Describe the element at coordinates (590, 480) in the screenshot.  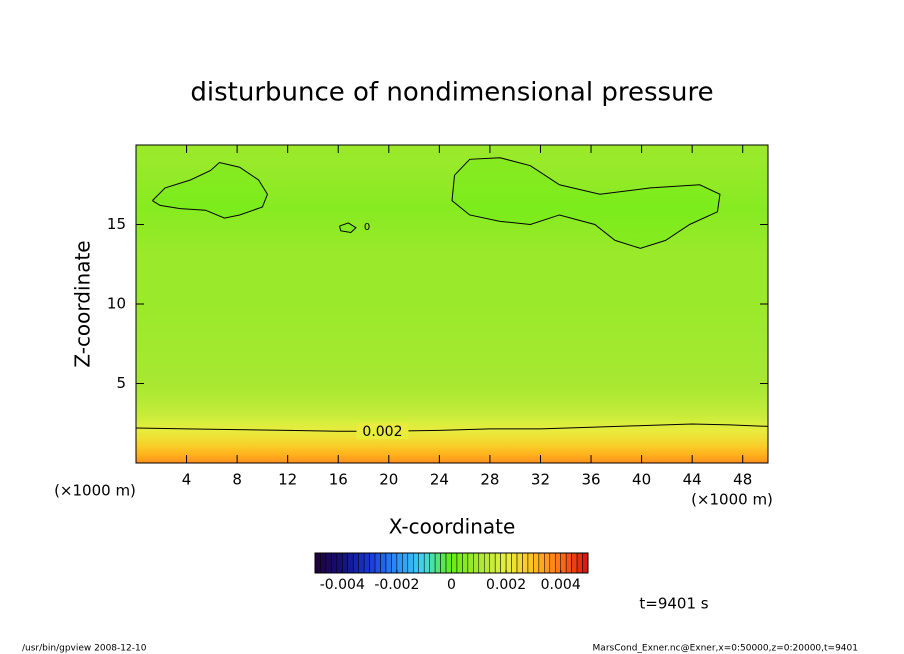
I see `x-tick-label: 36` at that location.